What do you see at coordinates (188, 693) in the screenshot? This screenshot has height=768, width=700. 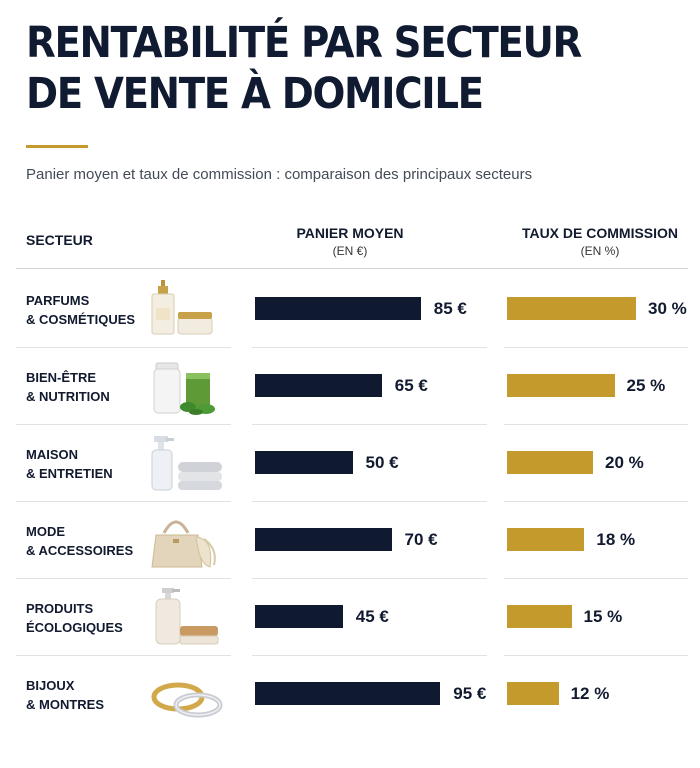 I see `rings-icon` at bounding box center [188, 693].